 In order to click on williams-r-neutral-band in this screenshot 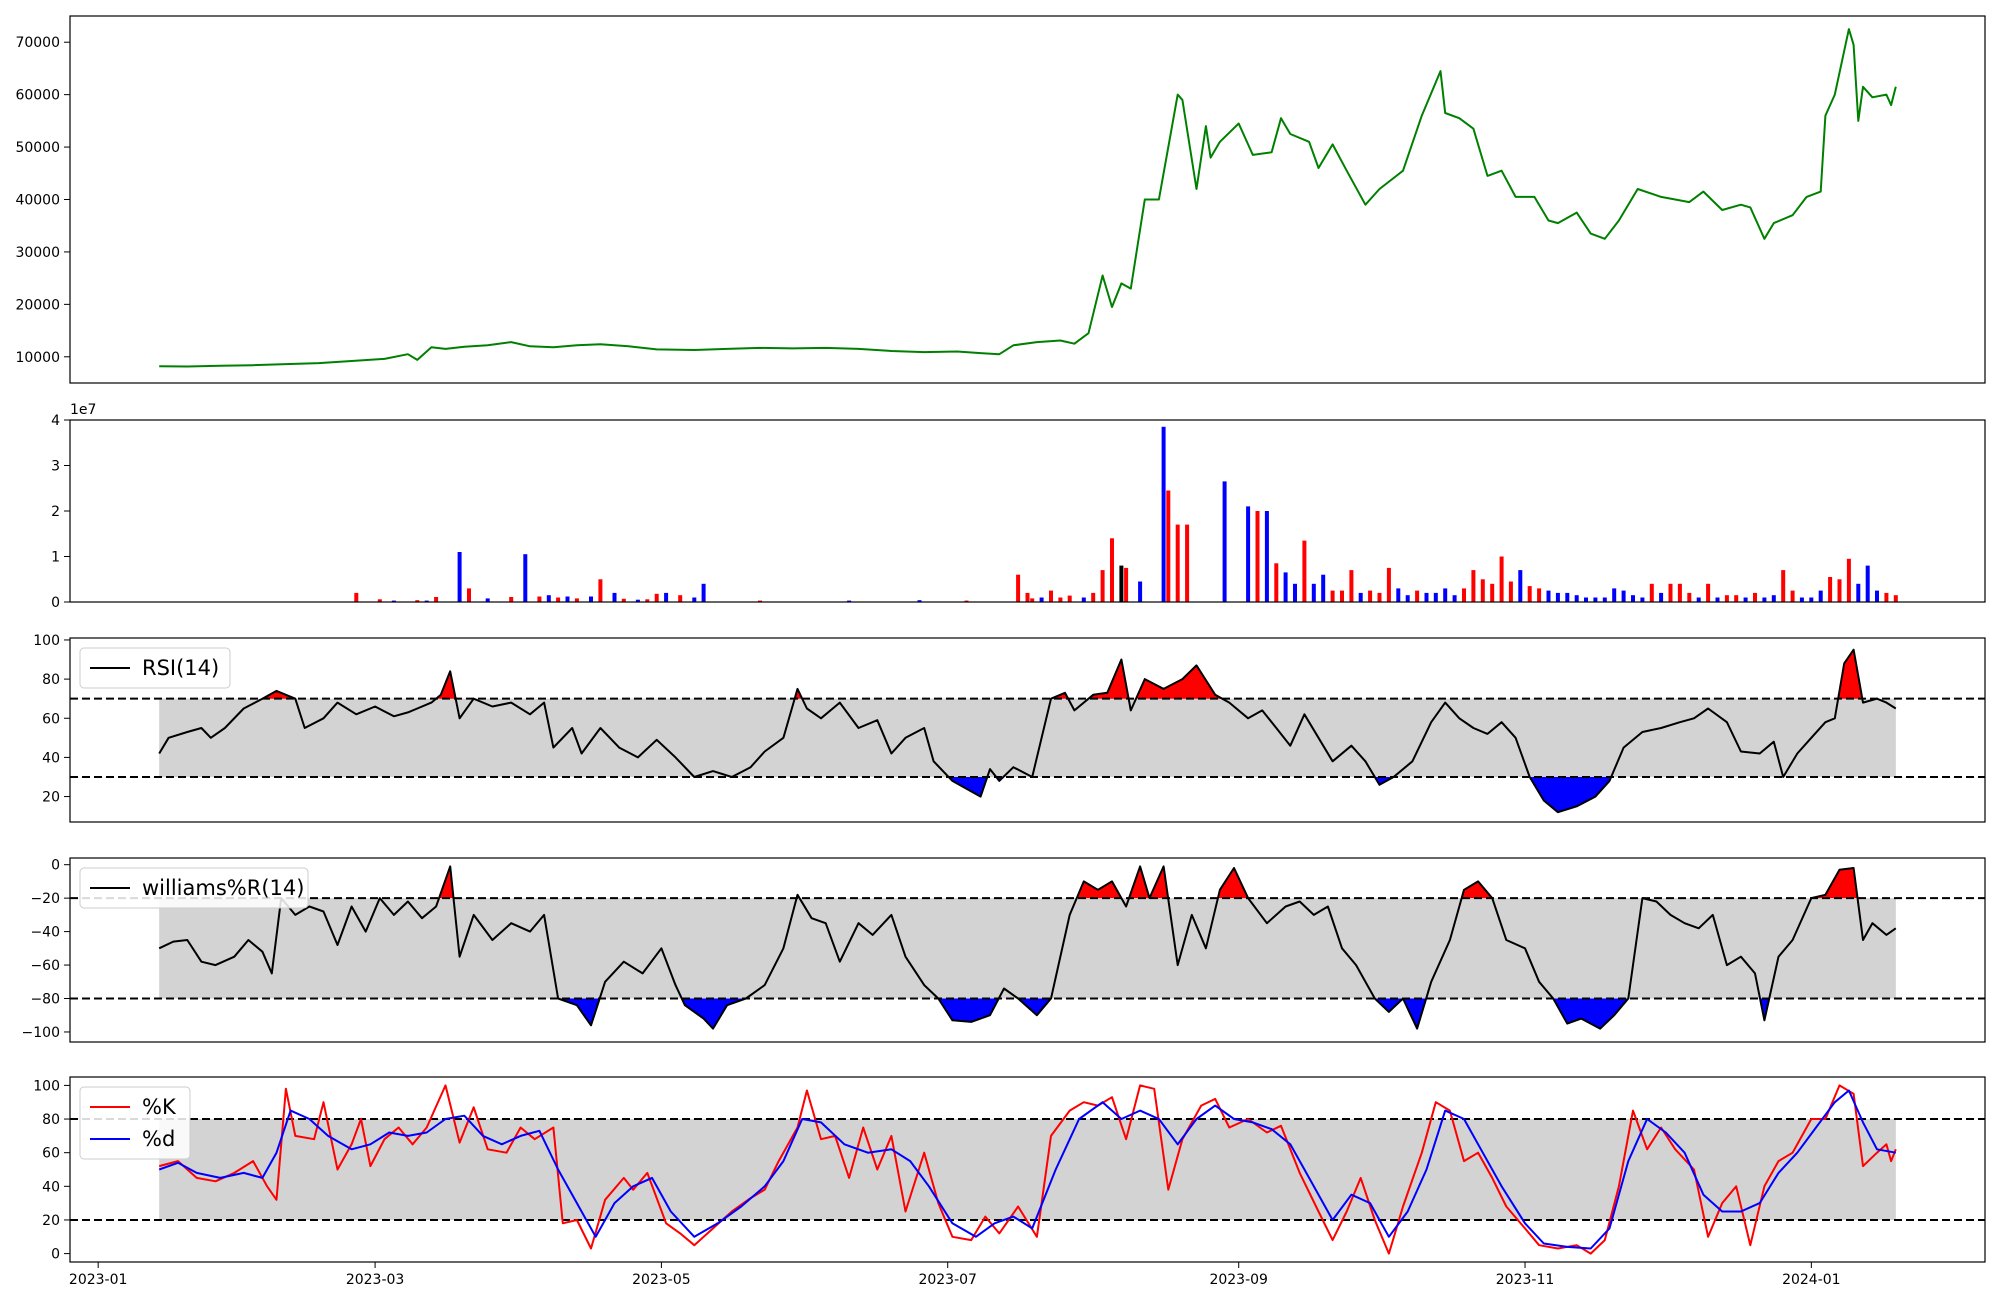, I will do `click(1027, 948)`.